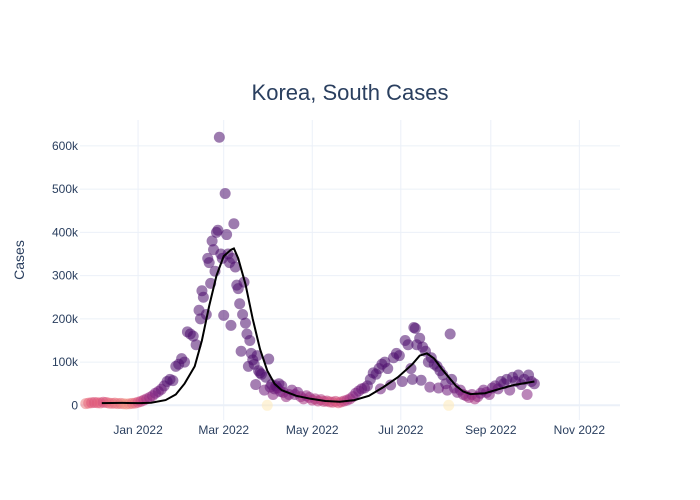  Describe the element at coordinates (223, 430) in the screenshot. I see `x-tick-label: Mar 2022` at that location.